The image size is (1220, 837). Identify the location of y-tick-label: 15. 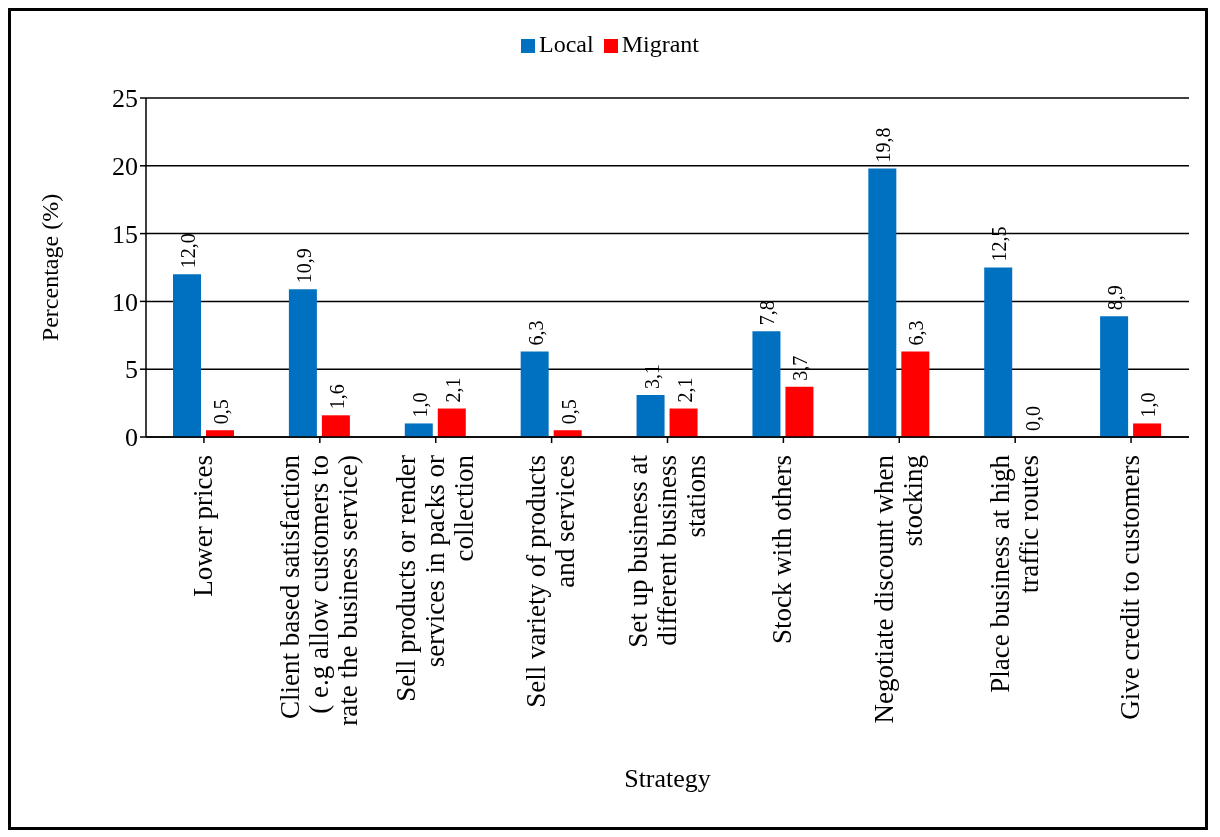
(125, 234).